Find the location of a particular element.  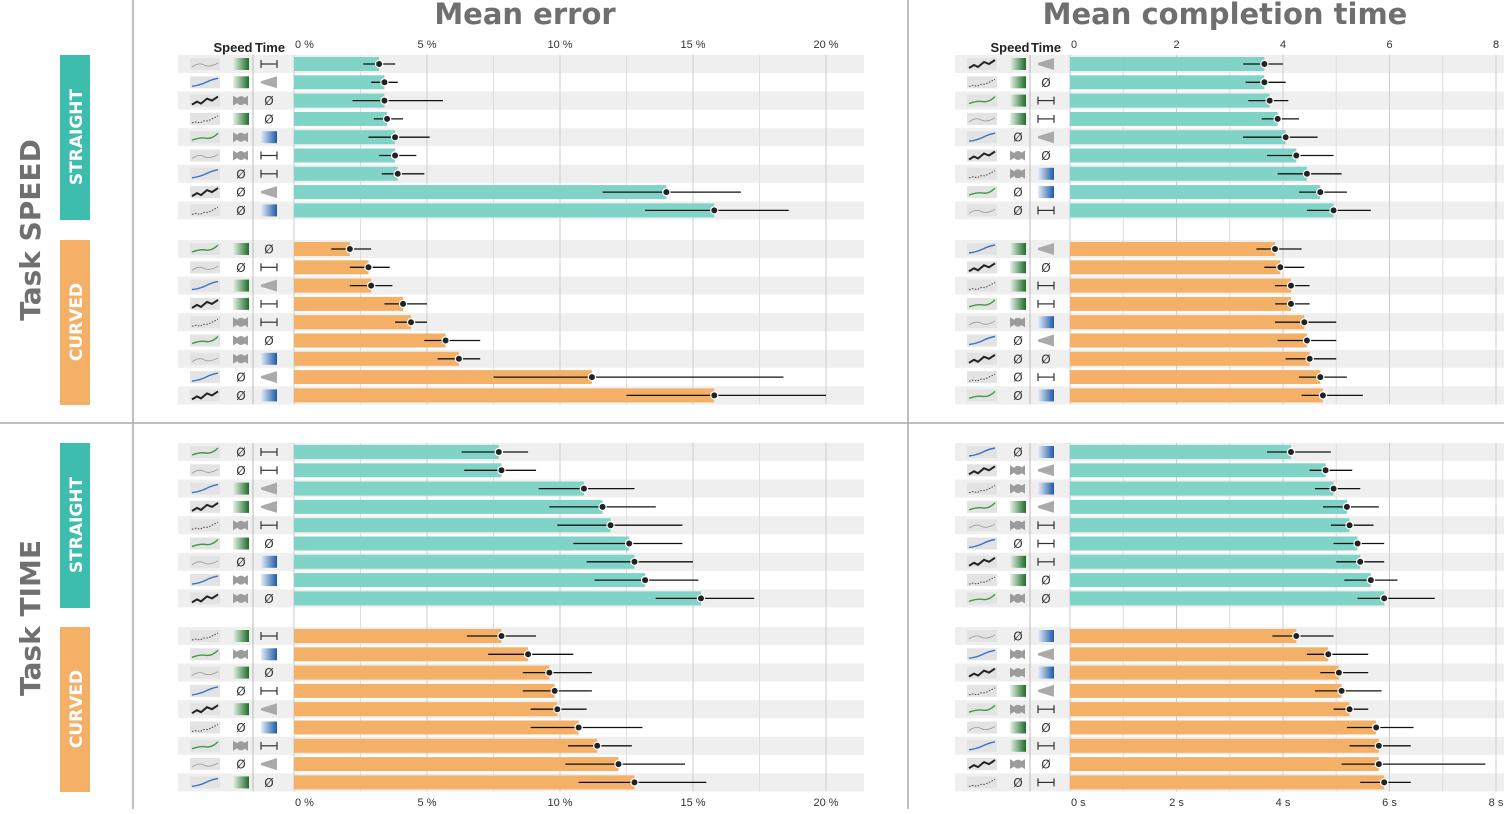

condition-block-curved-time is located at coordinates (75, 709).